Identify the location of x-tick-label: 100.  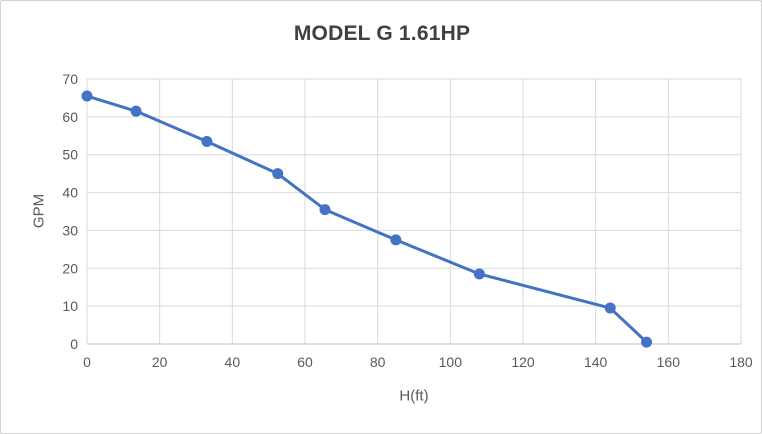
(451, 362).